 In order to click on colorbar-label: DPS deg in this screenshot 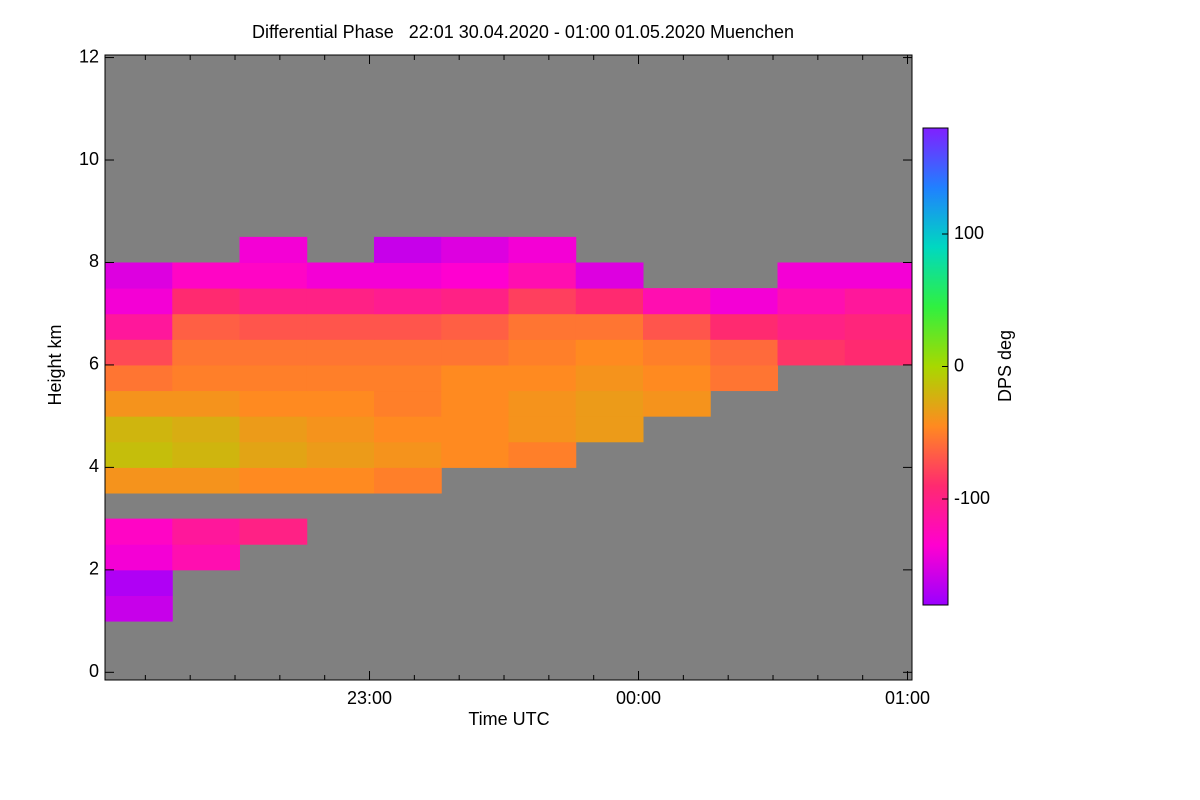, I will do `click(1005, 366)`.